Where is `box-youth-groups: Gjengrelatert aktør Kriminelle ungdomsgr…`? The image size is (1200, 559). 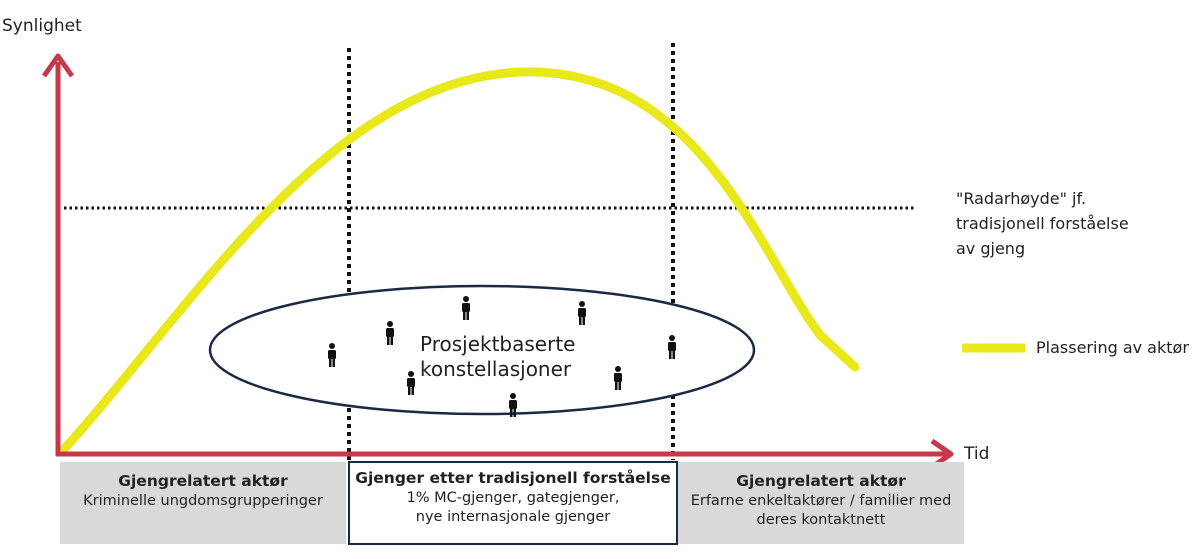 box-youth-groups: Gjengrelatert aktør Kriminelle ungdomsgr… is located at coordinates (203, 503).